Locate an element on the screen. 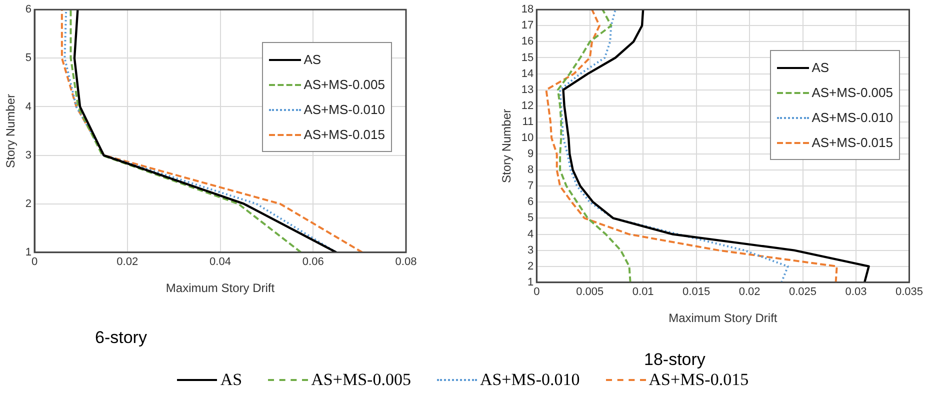  y-tick-label: 10 is located at coordinates (527, 138).